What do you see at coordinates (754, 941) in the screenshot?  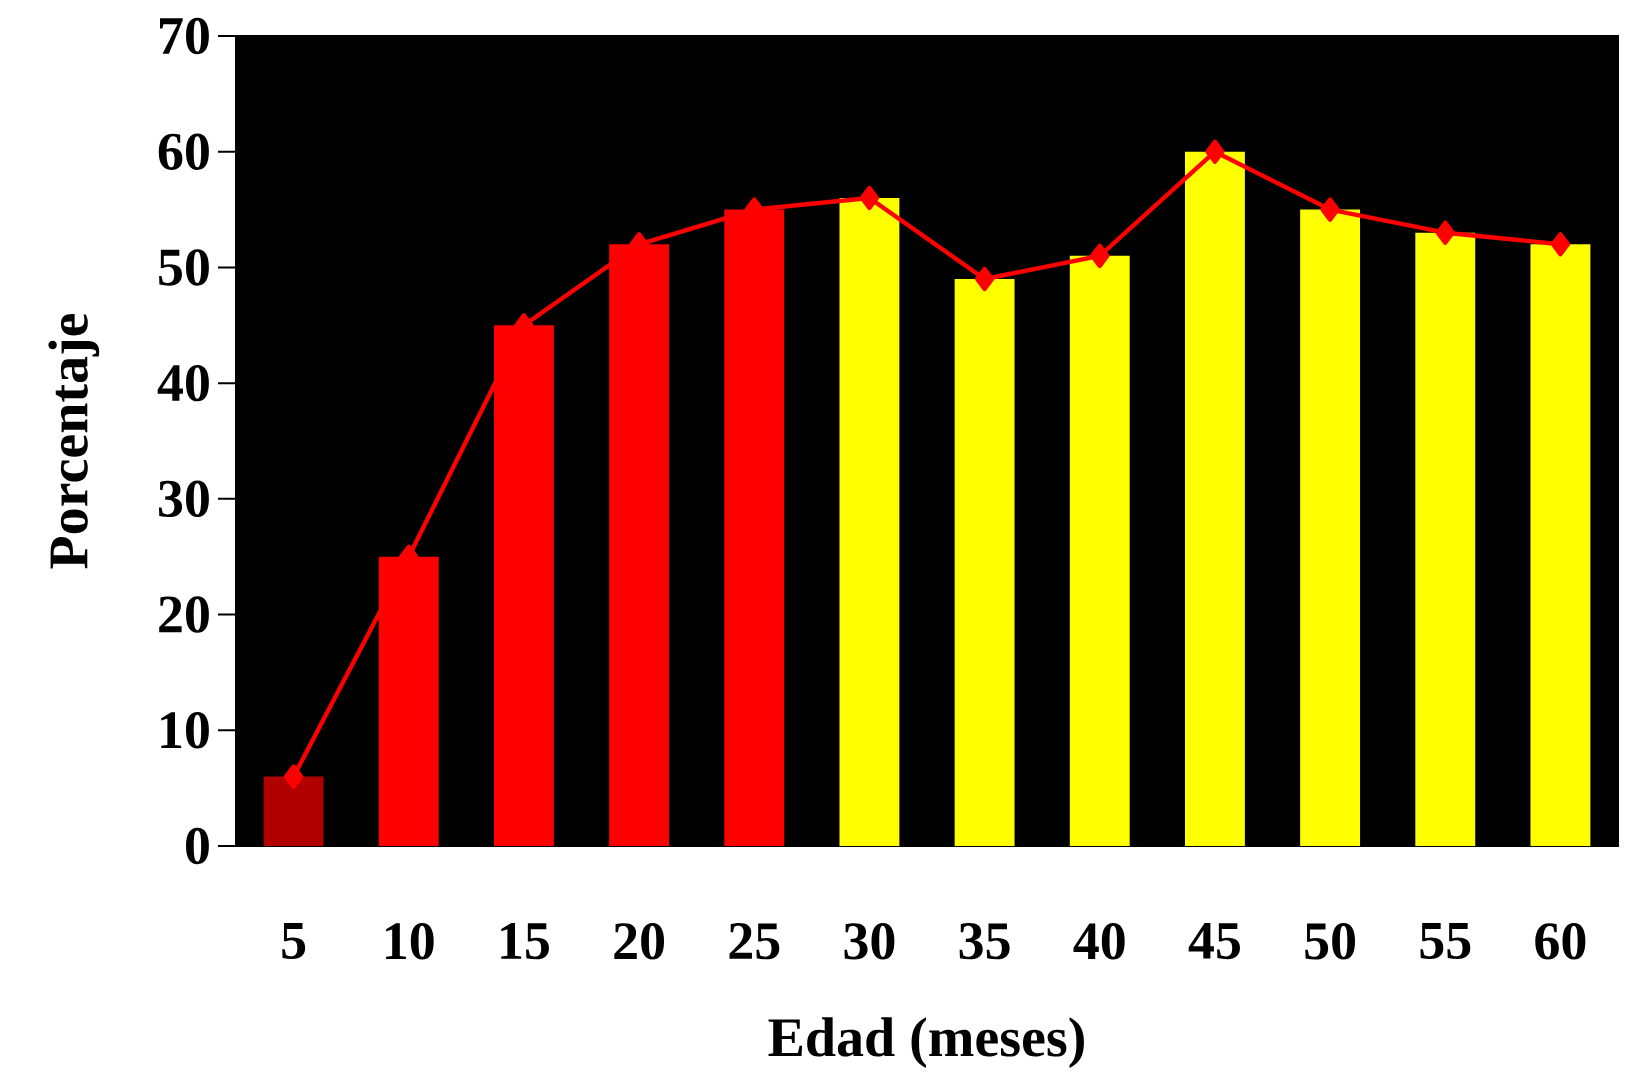 I see `x-tick-label: 25` at bounding box center [754, 941].